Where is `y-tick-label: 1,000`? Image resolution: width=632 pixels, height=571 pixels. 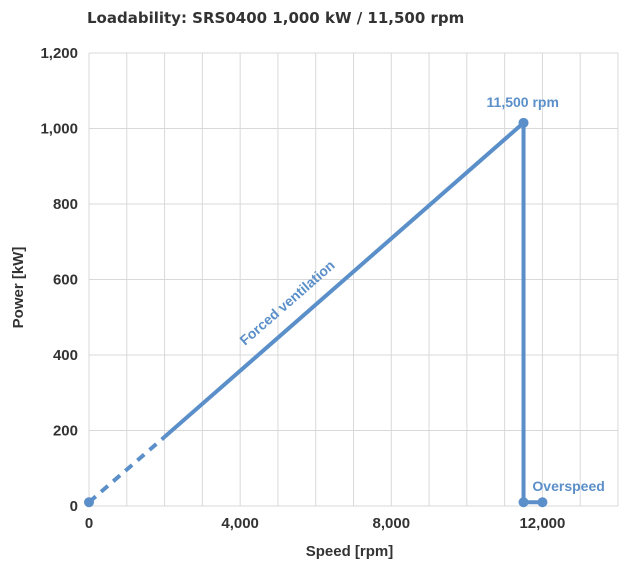
y-tick-label: 1,000 is located at coordinates (59, 129).